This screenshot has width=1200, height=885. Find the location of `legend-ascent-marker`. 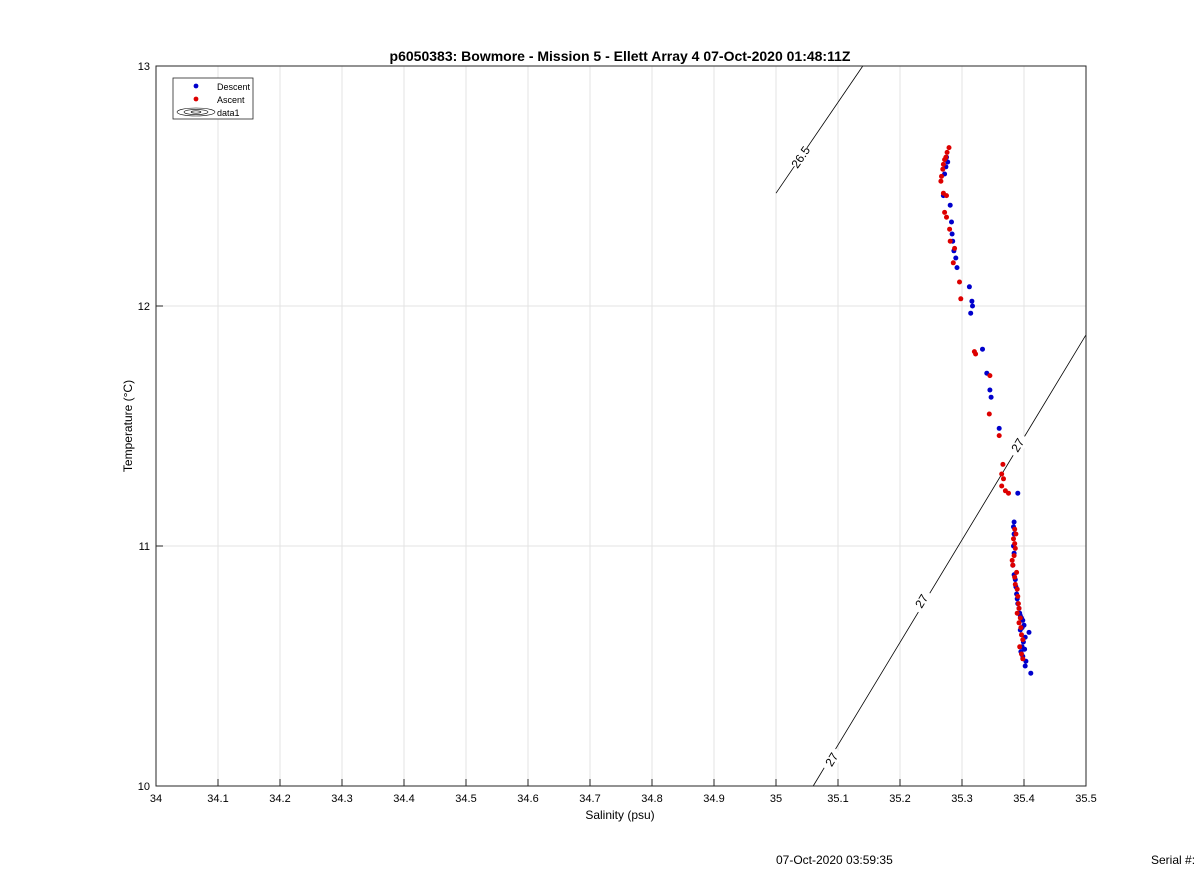

legend-ascent-marker is located at coordinates (196, 99).